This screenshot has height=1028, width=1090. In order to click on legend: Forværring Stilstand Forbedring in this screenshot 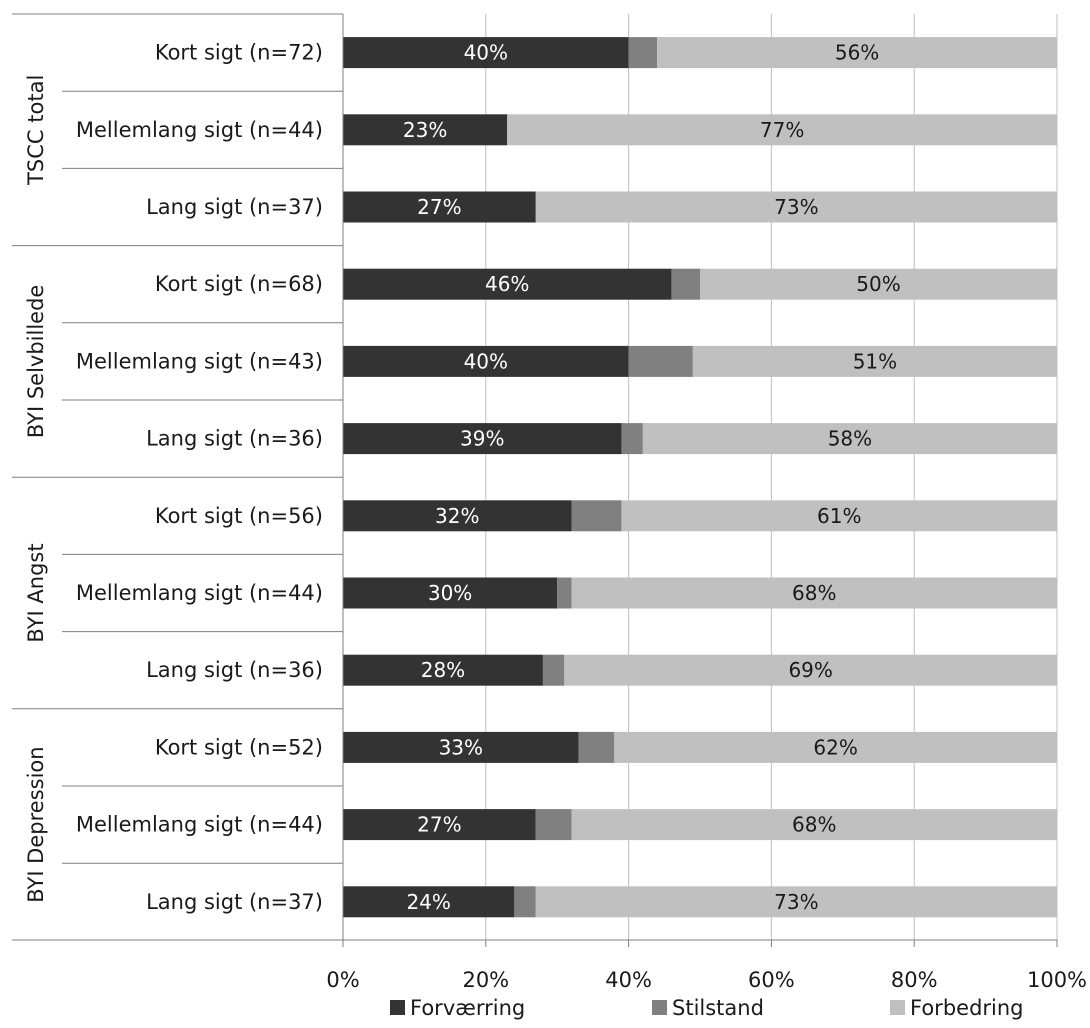, I will do `click(707, 1008)`.